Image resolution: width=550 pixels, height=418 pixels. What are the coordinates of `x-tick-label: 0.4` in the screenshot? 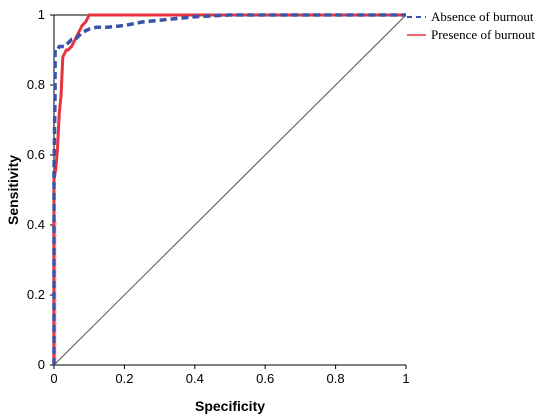 It's located at (195, 378).